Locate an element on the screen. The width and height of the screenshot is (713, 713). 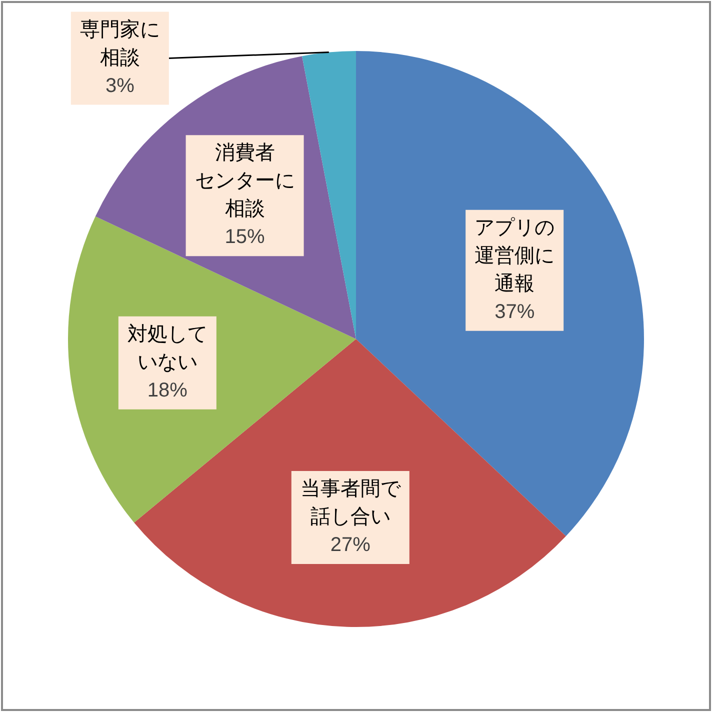
data-label: 3% is located at coordinates (120, 85).